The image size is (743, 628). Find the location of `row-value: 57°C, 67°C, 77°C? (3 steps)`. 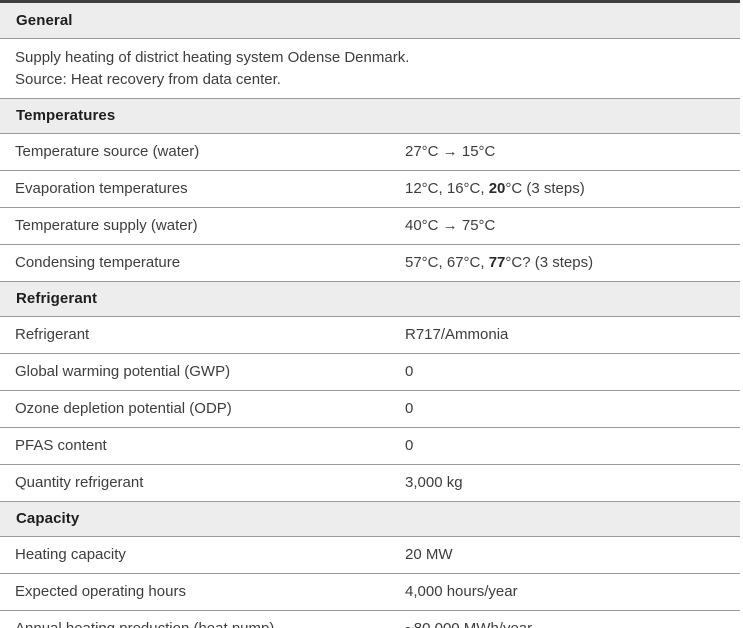

row-value: 57°C, 67°C, 77°C? (3 steps) is located at coordinates (572, 263).